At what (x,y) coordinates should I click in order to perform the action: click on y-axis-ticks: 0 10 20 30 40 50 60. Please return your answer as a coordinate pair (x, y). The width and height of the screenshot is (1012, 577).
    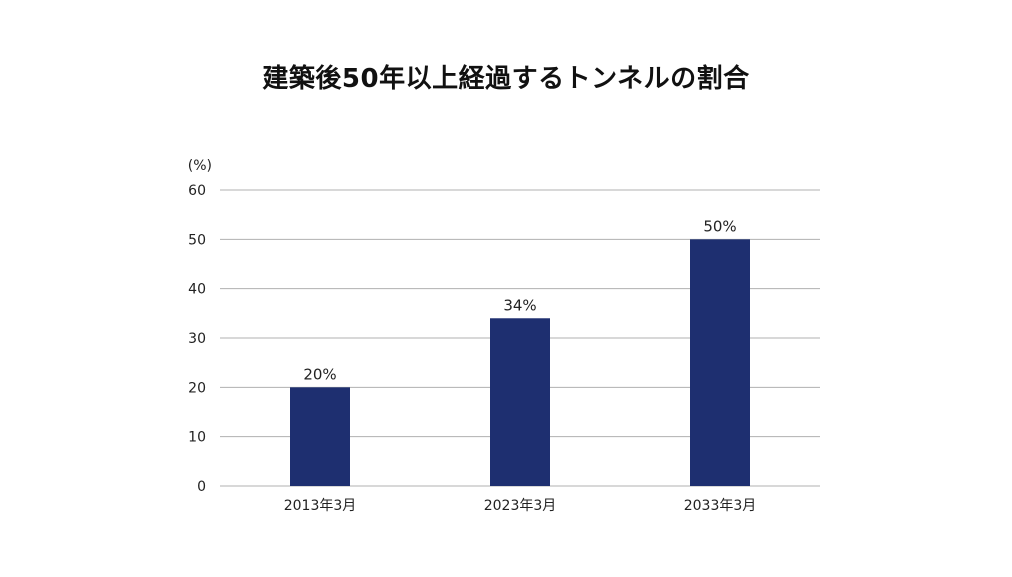
    Looking at the image, I should click on (197, 339).